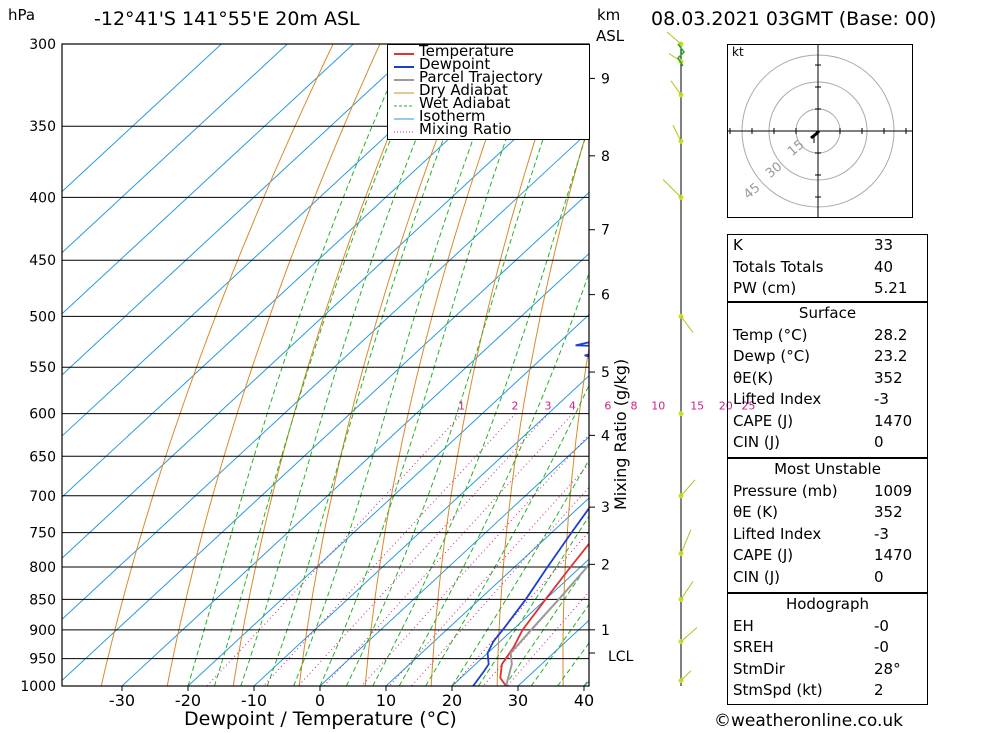  Describe the element at coordinates (755, 512) in the screenshot. I see `stat-key: θE (K)` at that location.